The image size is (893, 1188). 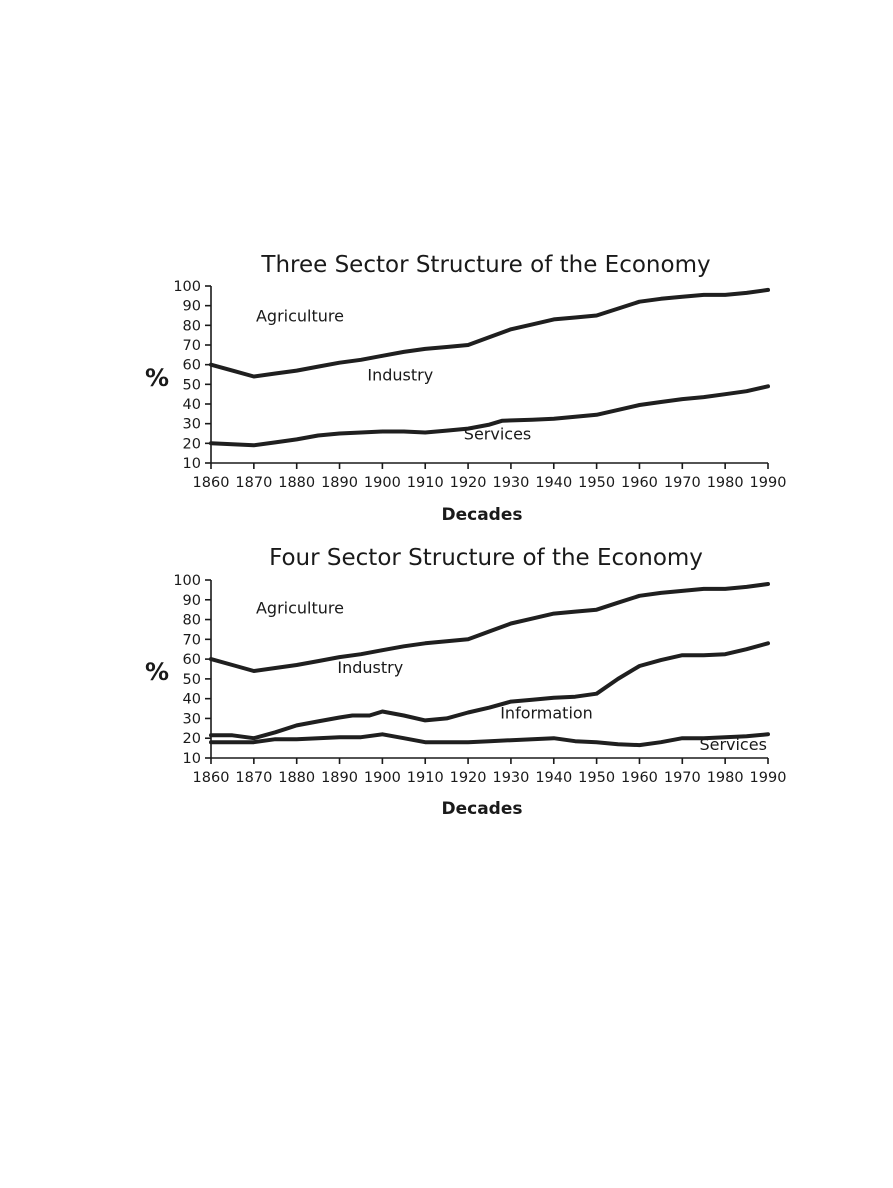 I want to click on sector-labels: Agriculture Industry Information Services, so click(x=511, y=676).